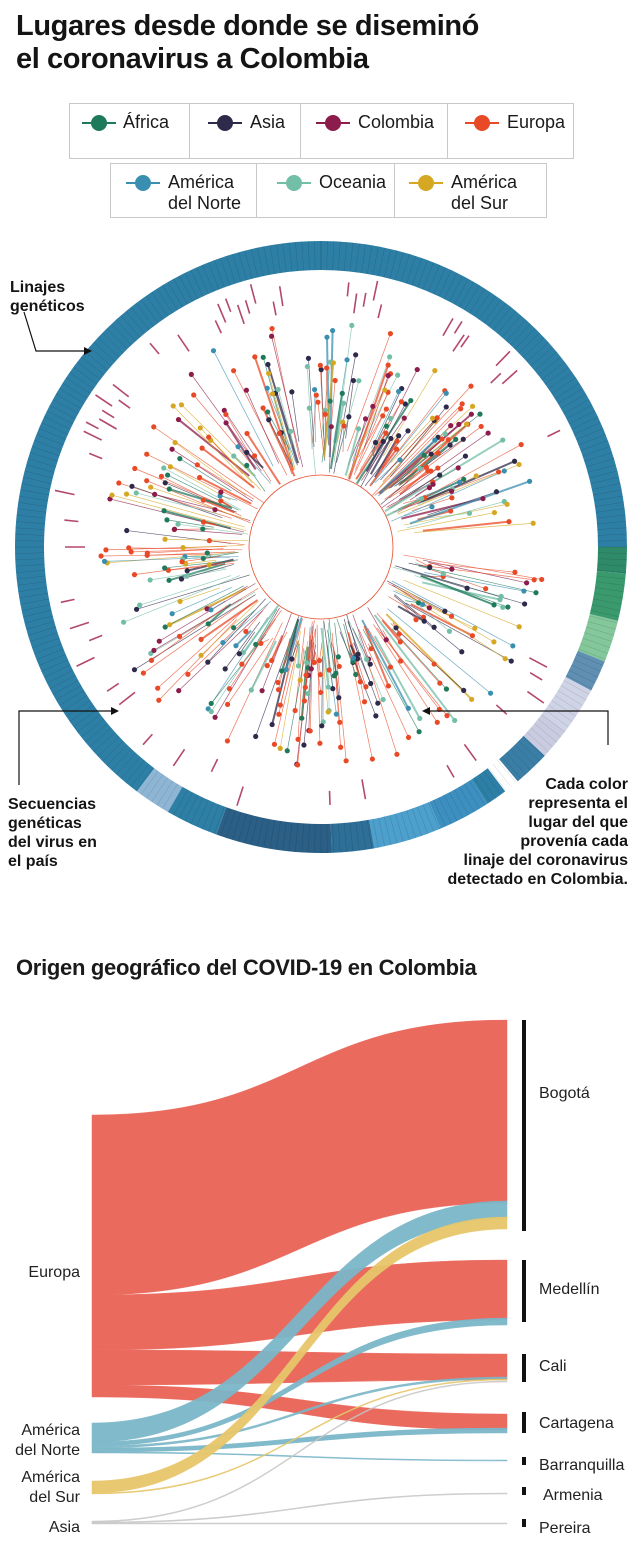  Describe the element at coordinates (65, 747) in the screenshot. I see `arrow-sequences` at that location.